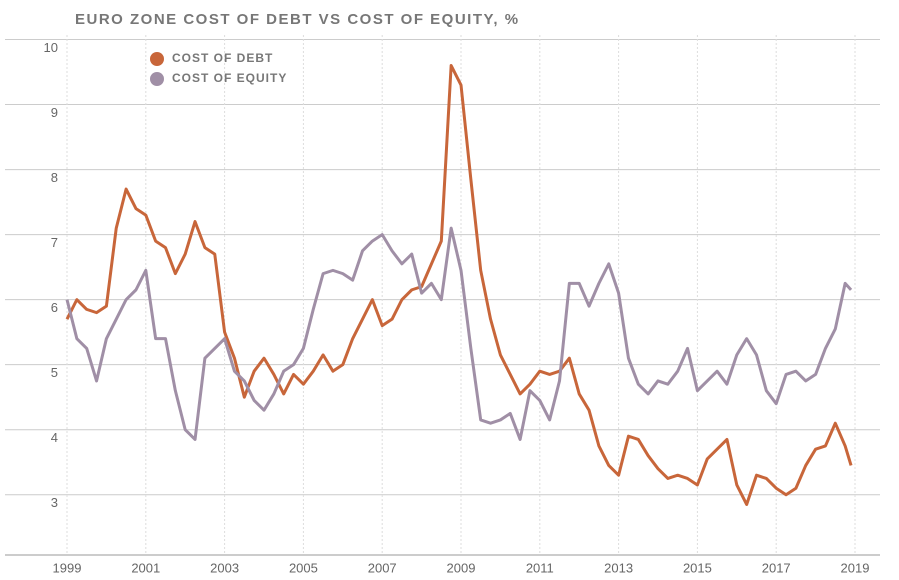  Describe the element at coordinates (67, 567) in the screenshot. I see `x-tick-label: 1999` at that location.